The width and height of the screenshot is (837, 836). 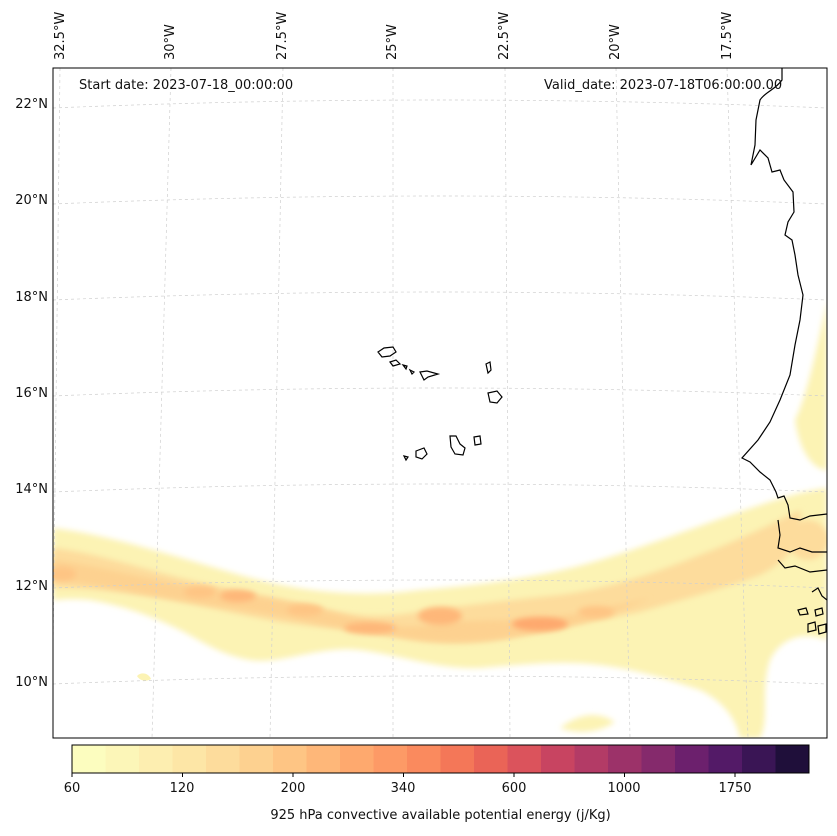 What do you see at coordinates (403, 788) in the screenshot?
I see `colorbar-tick-label: 340` at bounding box center [403, 788].